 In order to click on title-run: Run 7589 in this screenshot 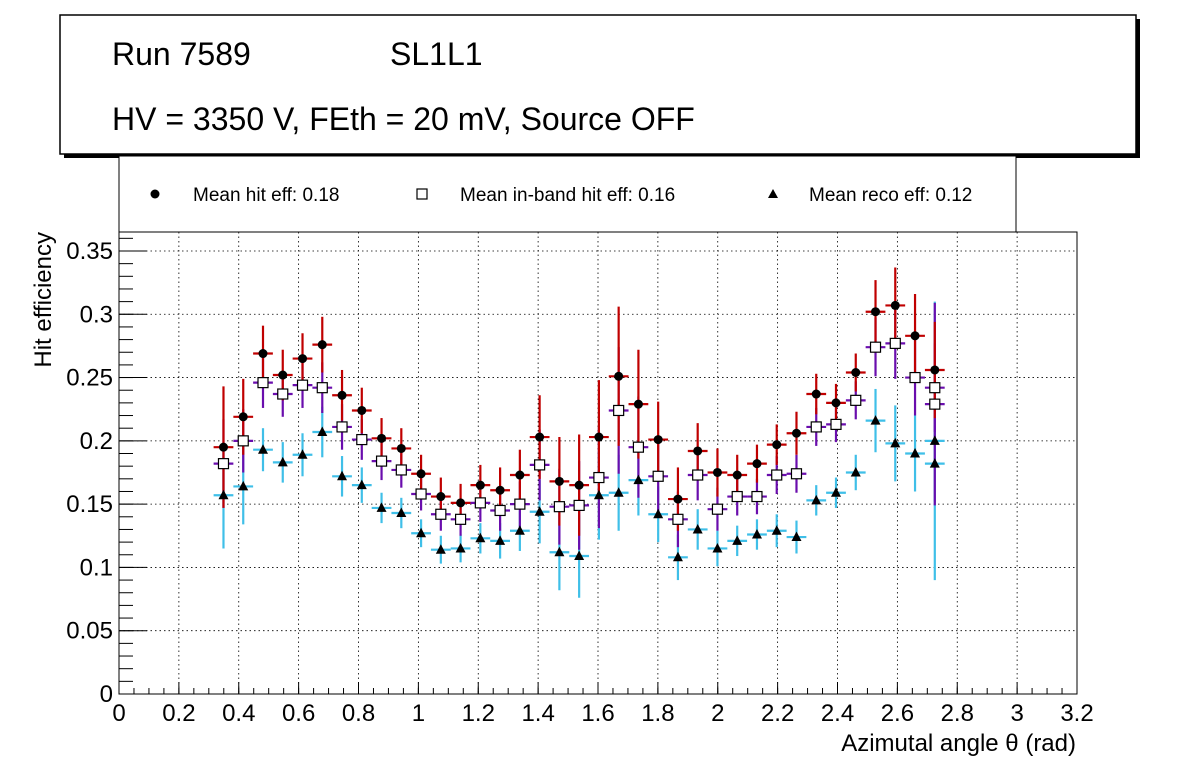, I will do `click(181, 54)`.